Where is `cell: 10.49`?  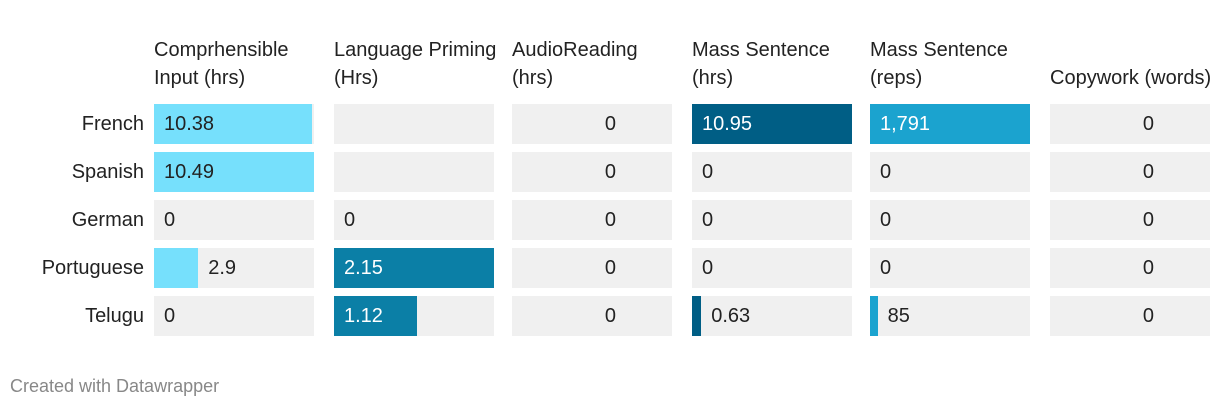 cell: 10.49 is located at coordinates (234, 172).